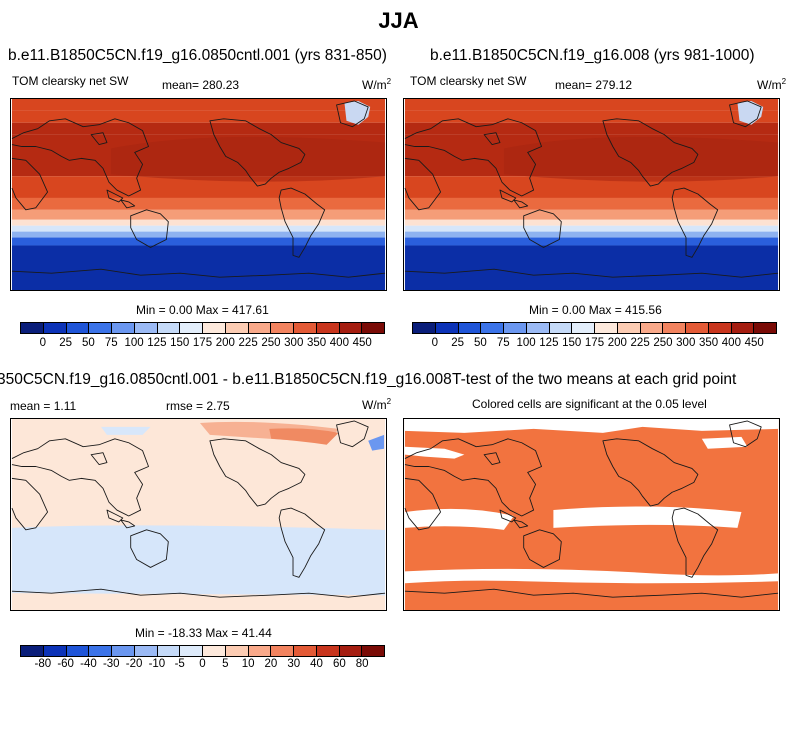  What do you see at coordinates (458, 343) in the screenshot?
I see `colorbar2-tick-label: 25` at bounding box center [458, 343].